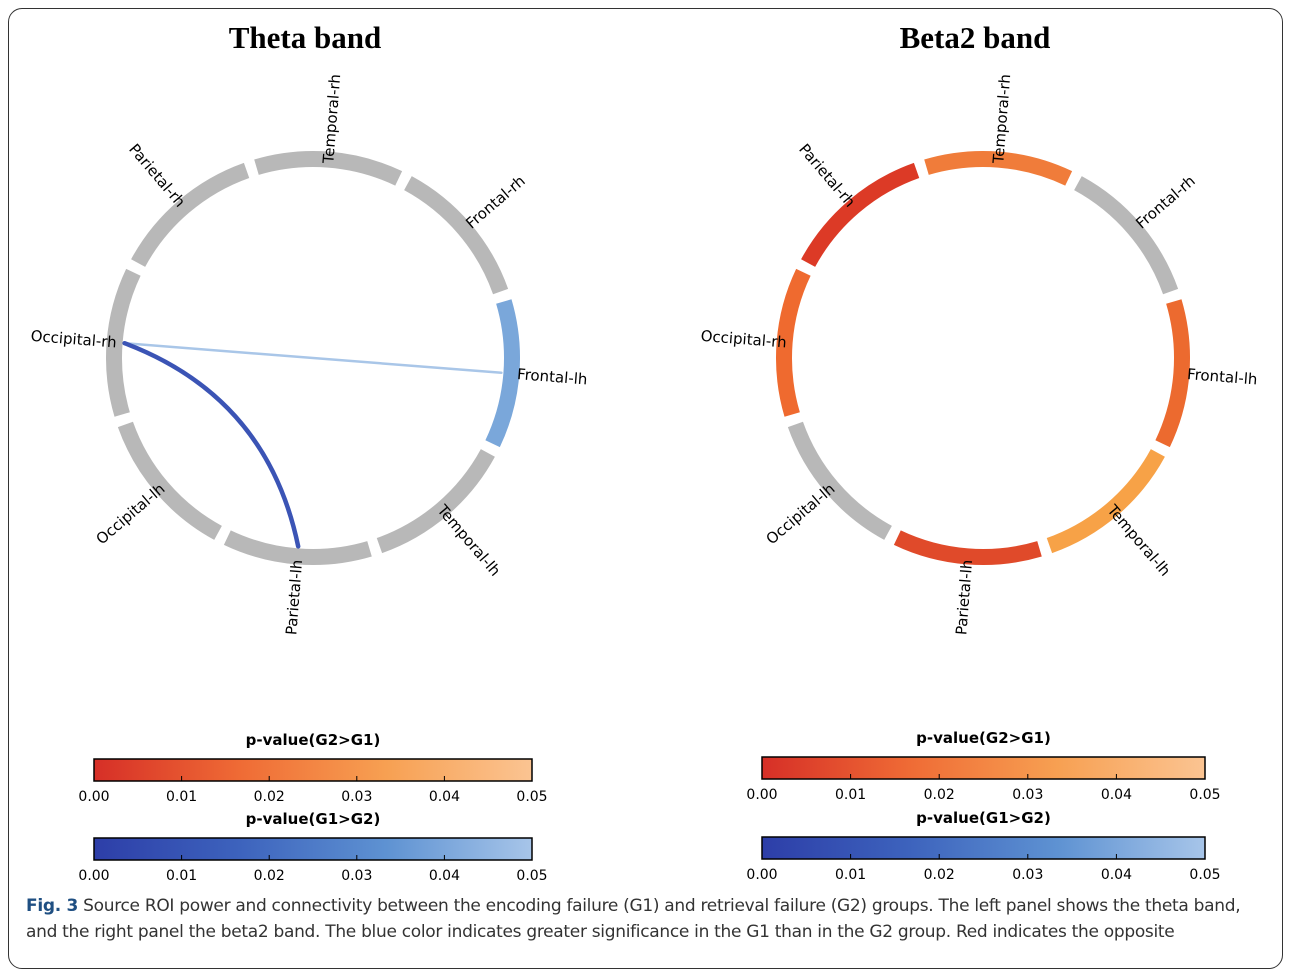  I want to click on theta-roi-label-occipital-rh: Occipital-rh, so click(73, 339).